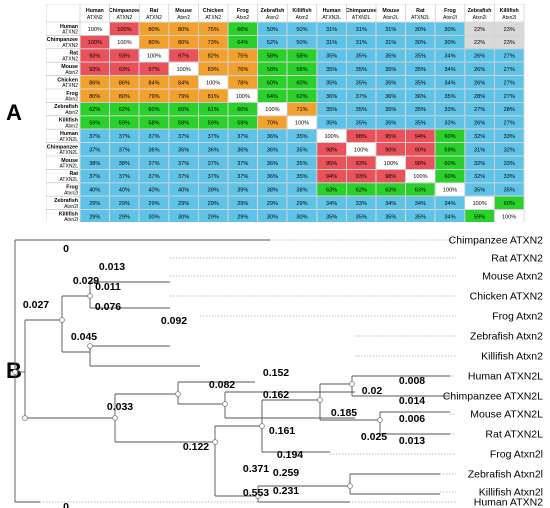  Describe the element at coordinates (420, 150) in the screenshot. I see `matrix-cell-value: 90%` at that location.